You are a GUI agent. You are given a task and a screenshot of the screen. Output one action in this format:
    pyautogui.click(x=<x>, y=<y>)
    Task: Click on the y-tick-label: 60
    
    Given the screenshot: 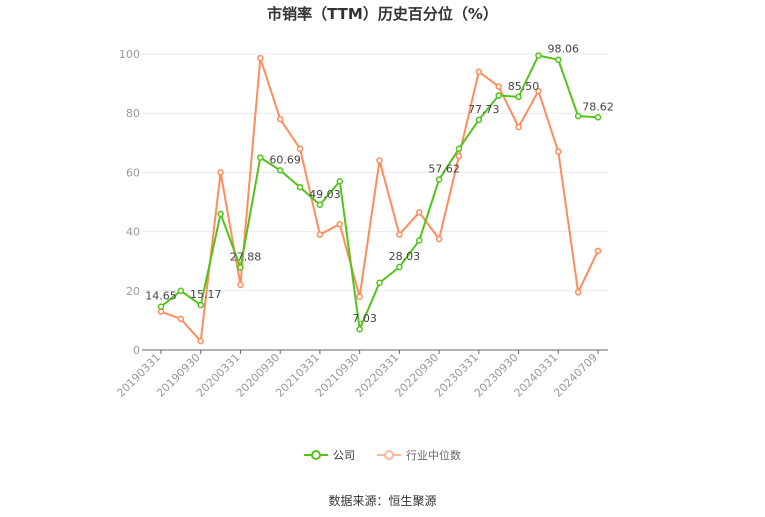 What is the action you would take?
    pyautogui.click(x=133, y=172)
    